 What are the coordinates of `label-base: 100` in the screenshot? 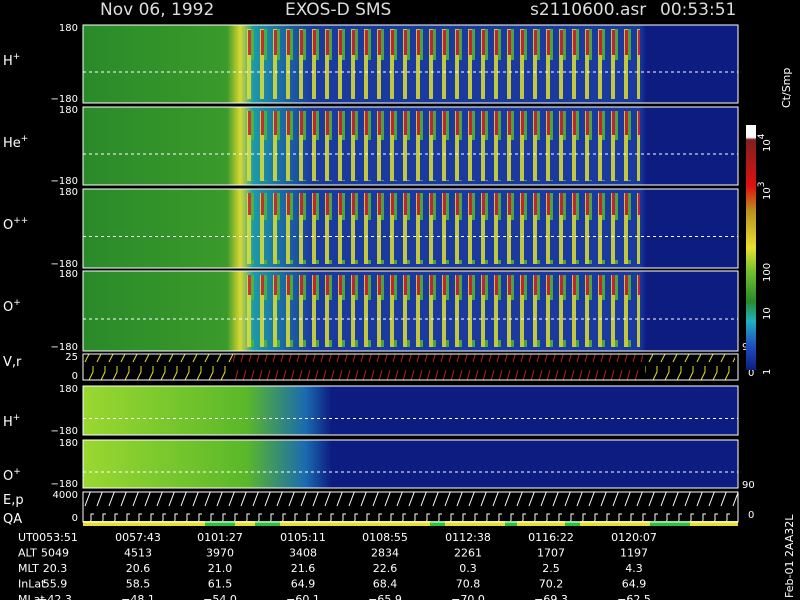 It's located at (767, 272).